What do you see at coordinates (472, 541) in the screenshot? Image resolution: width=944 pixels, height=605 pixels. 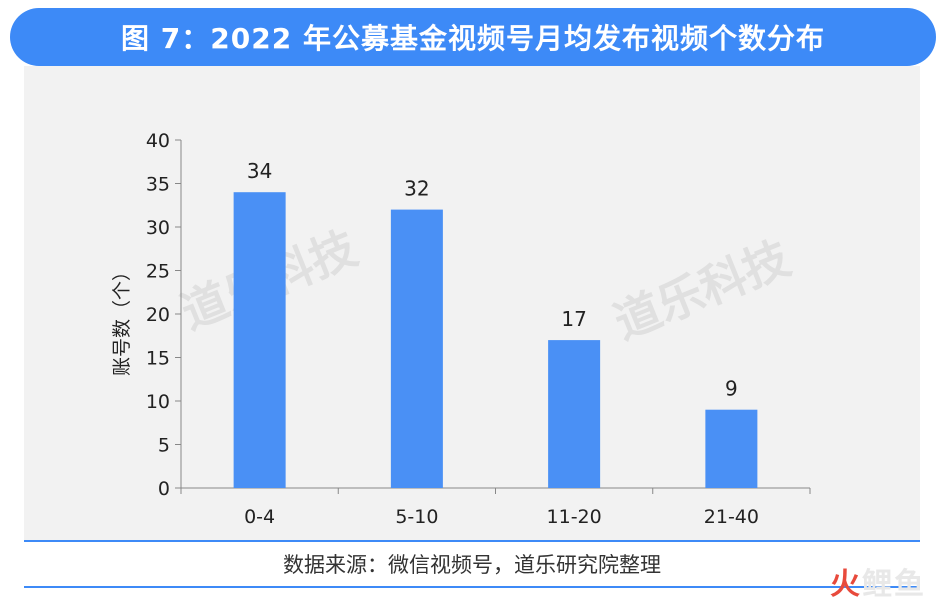 I see `divider-top` at bounding box center [472, 541].